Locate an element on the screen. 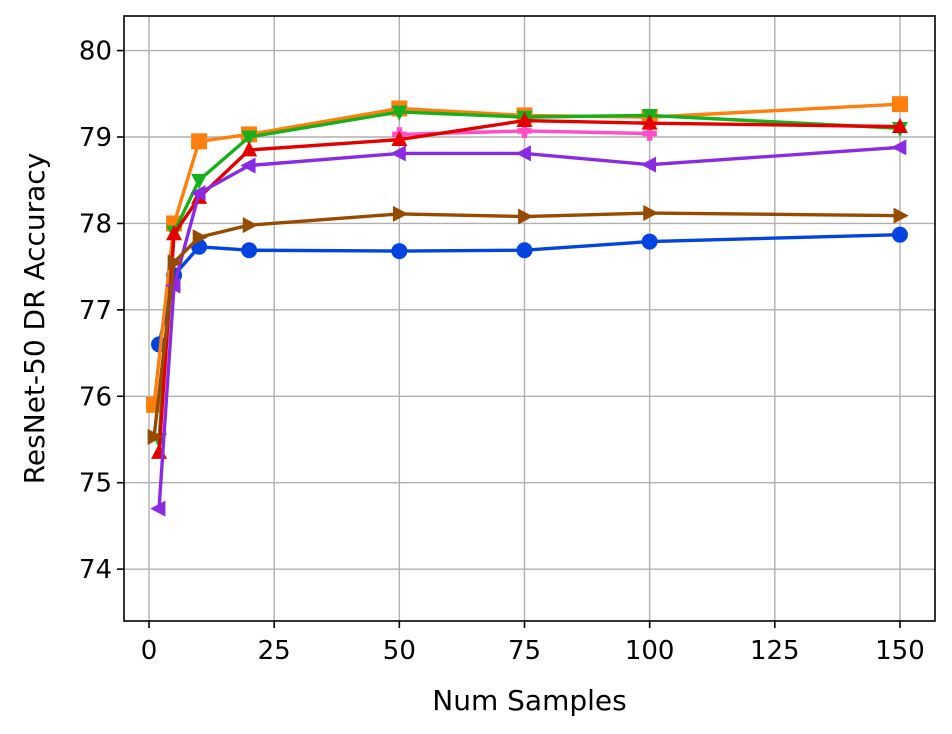 This screenshot has height=734, width=952. x-tick-label: 50 is located at coordinates (399, 651).